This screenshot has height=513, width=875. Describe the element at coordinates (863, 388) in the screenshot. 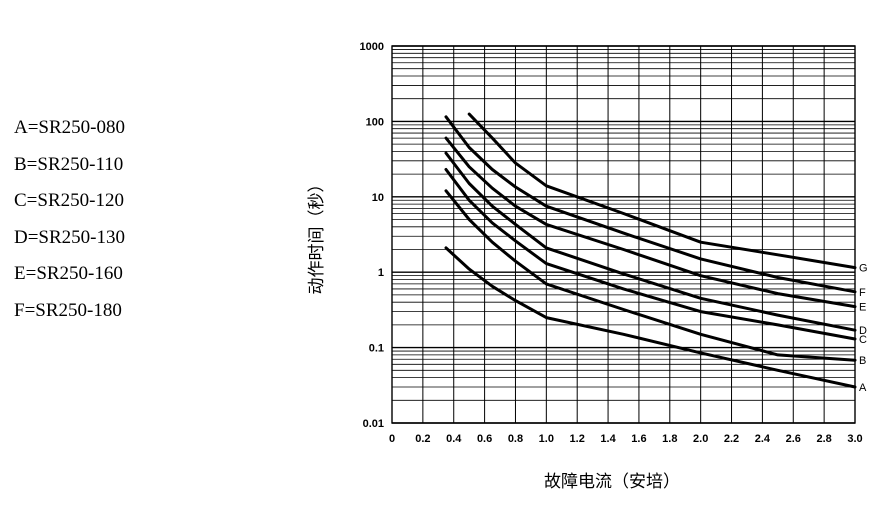

I see `curve-label-a: A` at that location.